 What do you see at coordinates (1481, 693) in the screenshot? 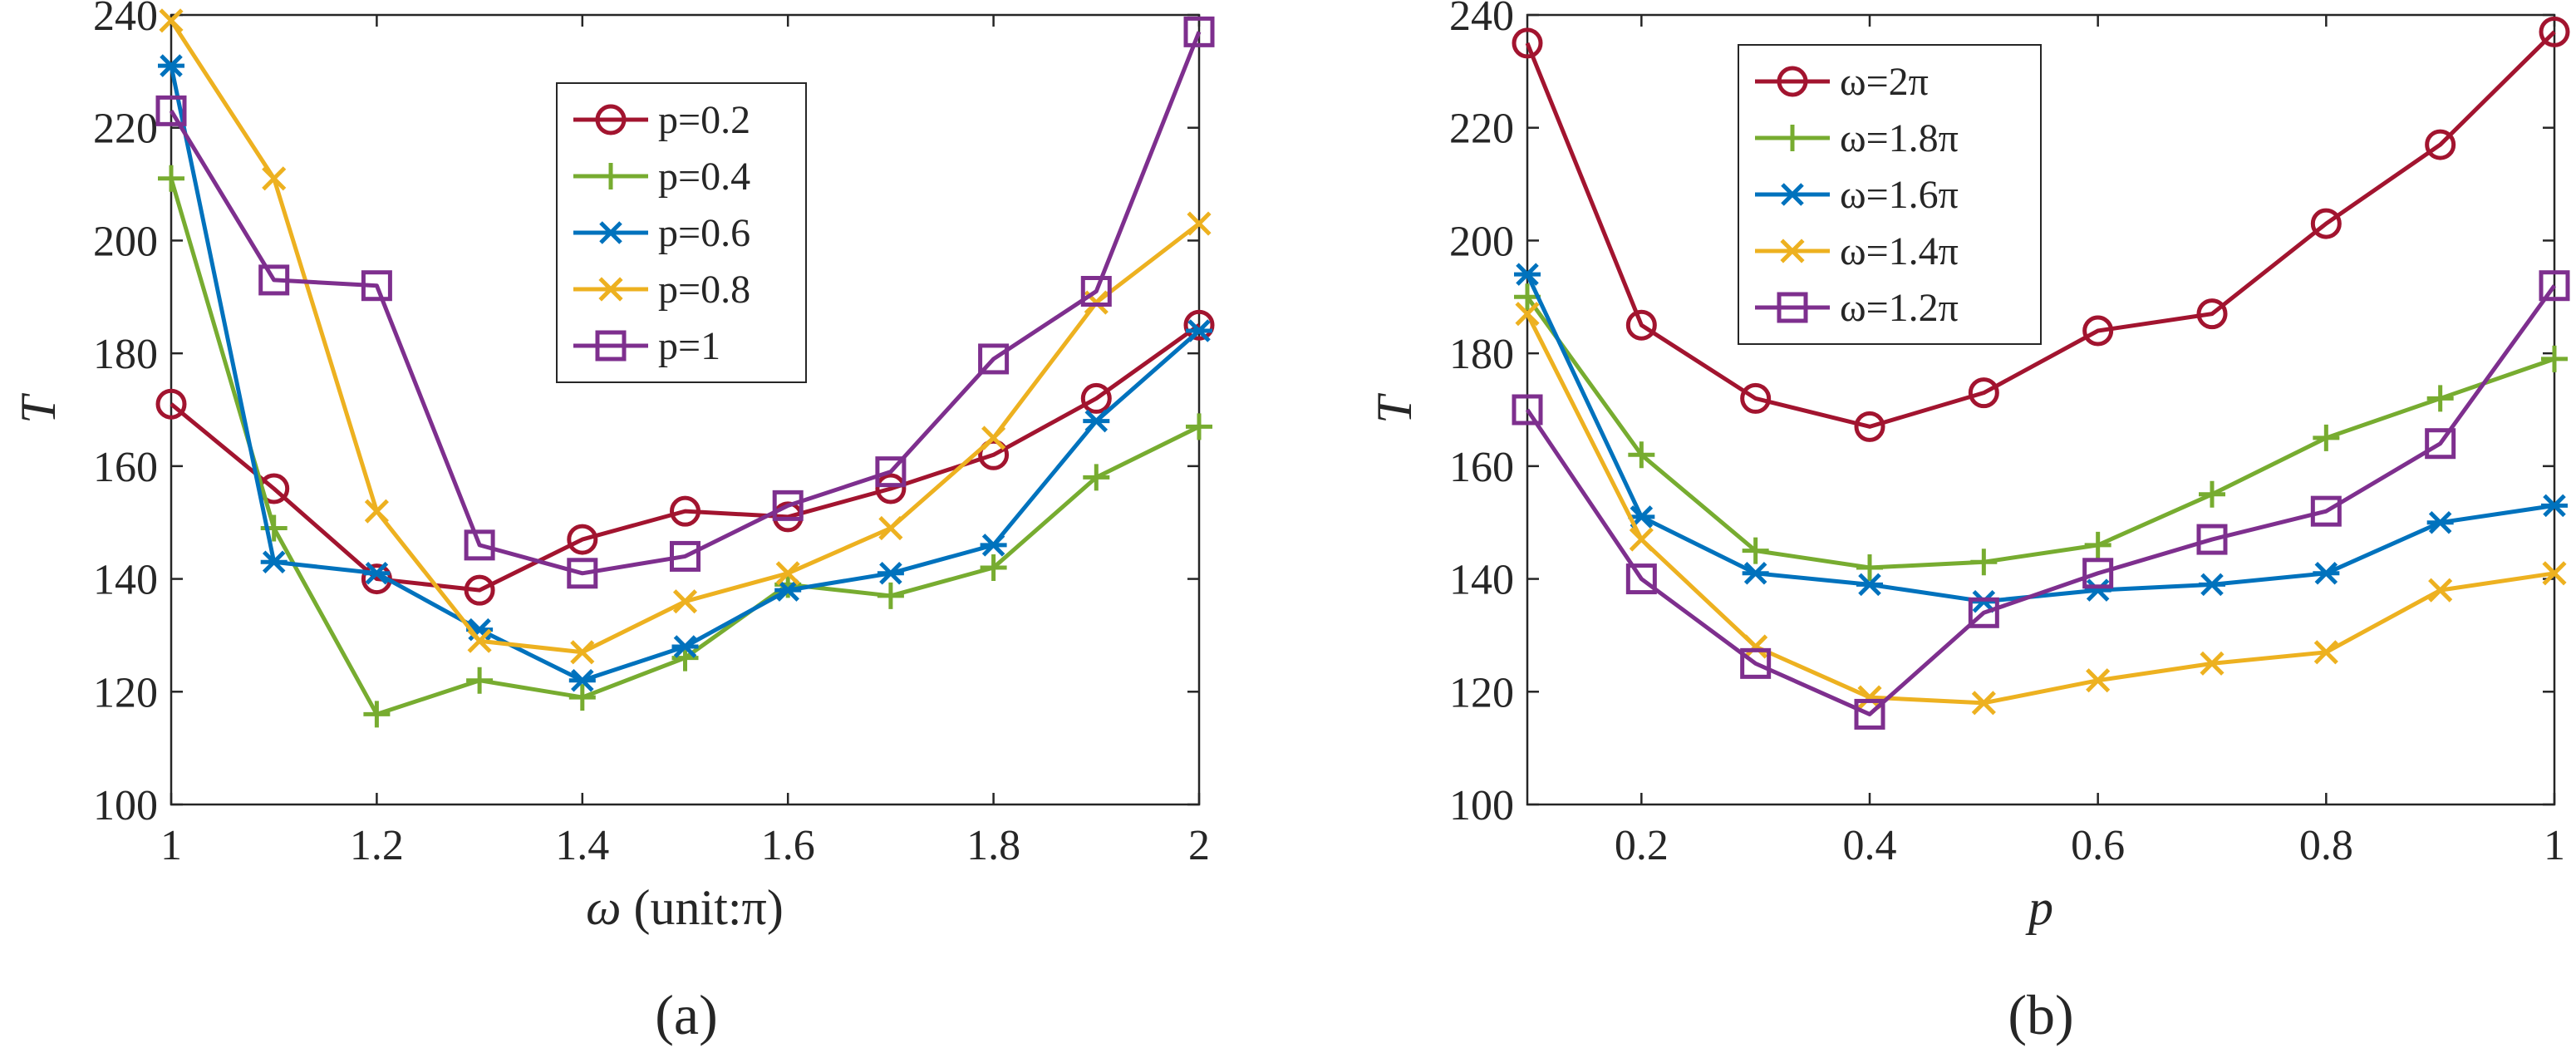
I see `panel-b-ytick-label: 120` at bounding box center [1481, 693].